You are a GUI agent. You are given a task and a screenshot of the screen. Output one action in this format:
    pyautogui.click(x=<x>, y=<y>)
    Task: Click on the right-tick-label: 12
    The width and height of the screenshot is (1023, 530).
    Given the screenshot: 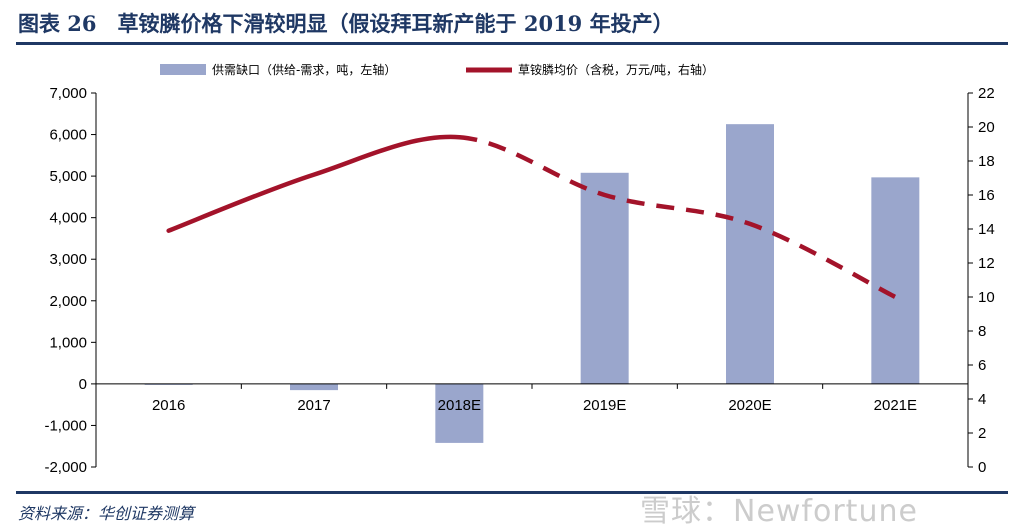 What is the action you would take?
    pyautogui.click(x=986, y=263)
    